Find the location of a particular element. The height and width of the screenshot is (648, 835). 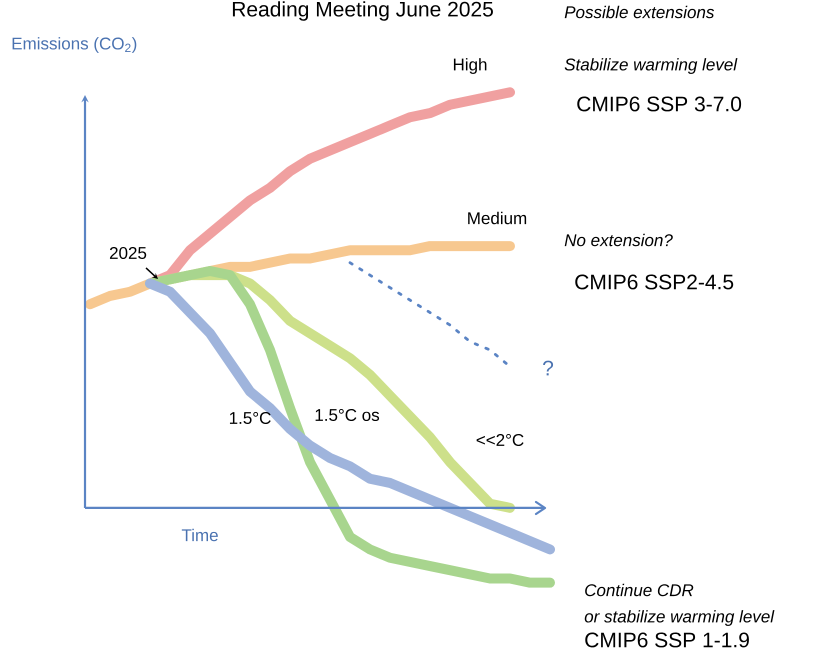

text: Possible extensions is located at coordinates (639, 12).